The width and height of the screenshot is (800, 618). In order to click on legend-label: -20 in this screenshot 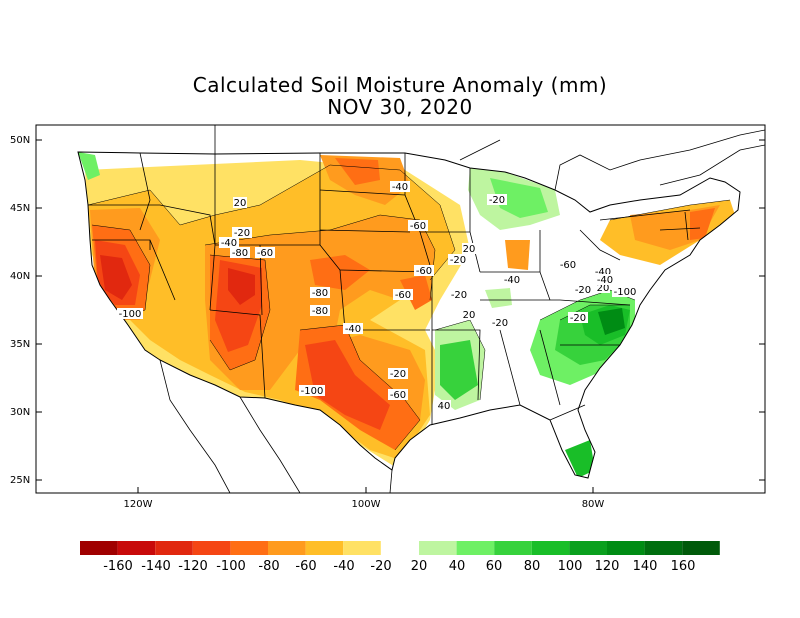, I will do `click(380, 566)`.